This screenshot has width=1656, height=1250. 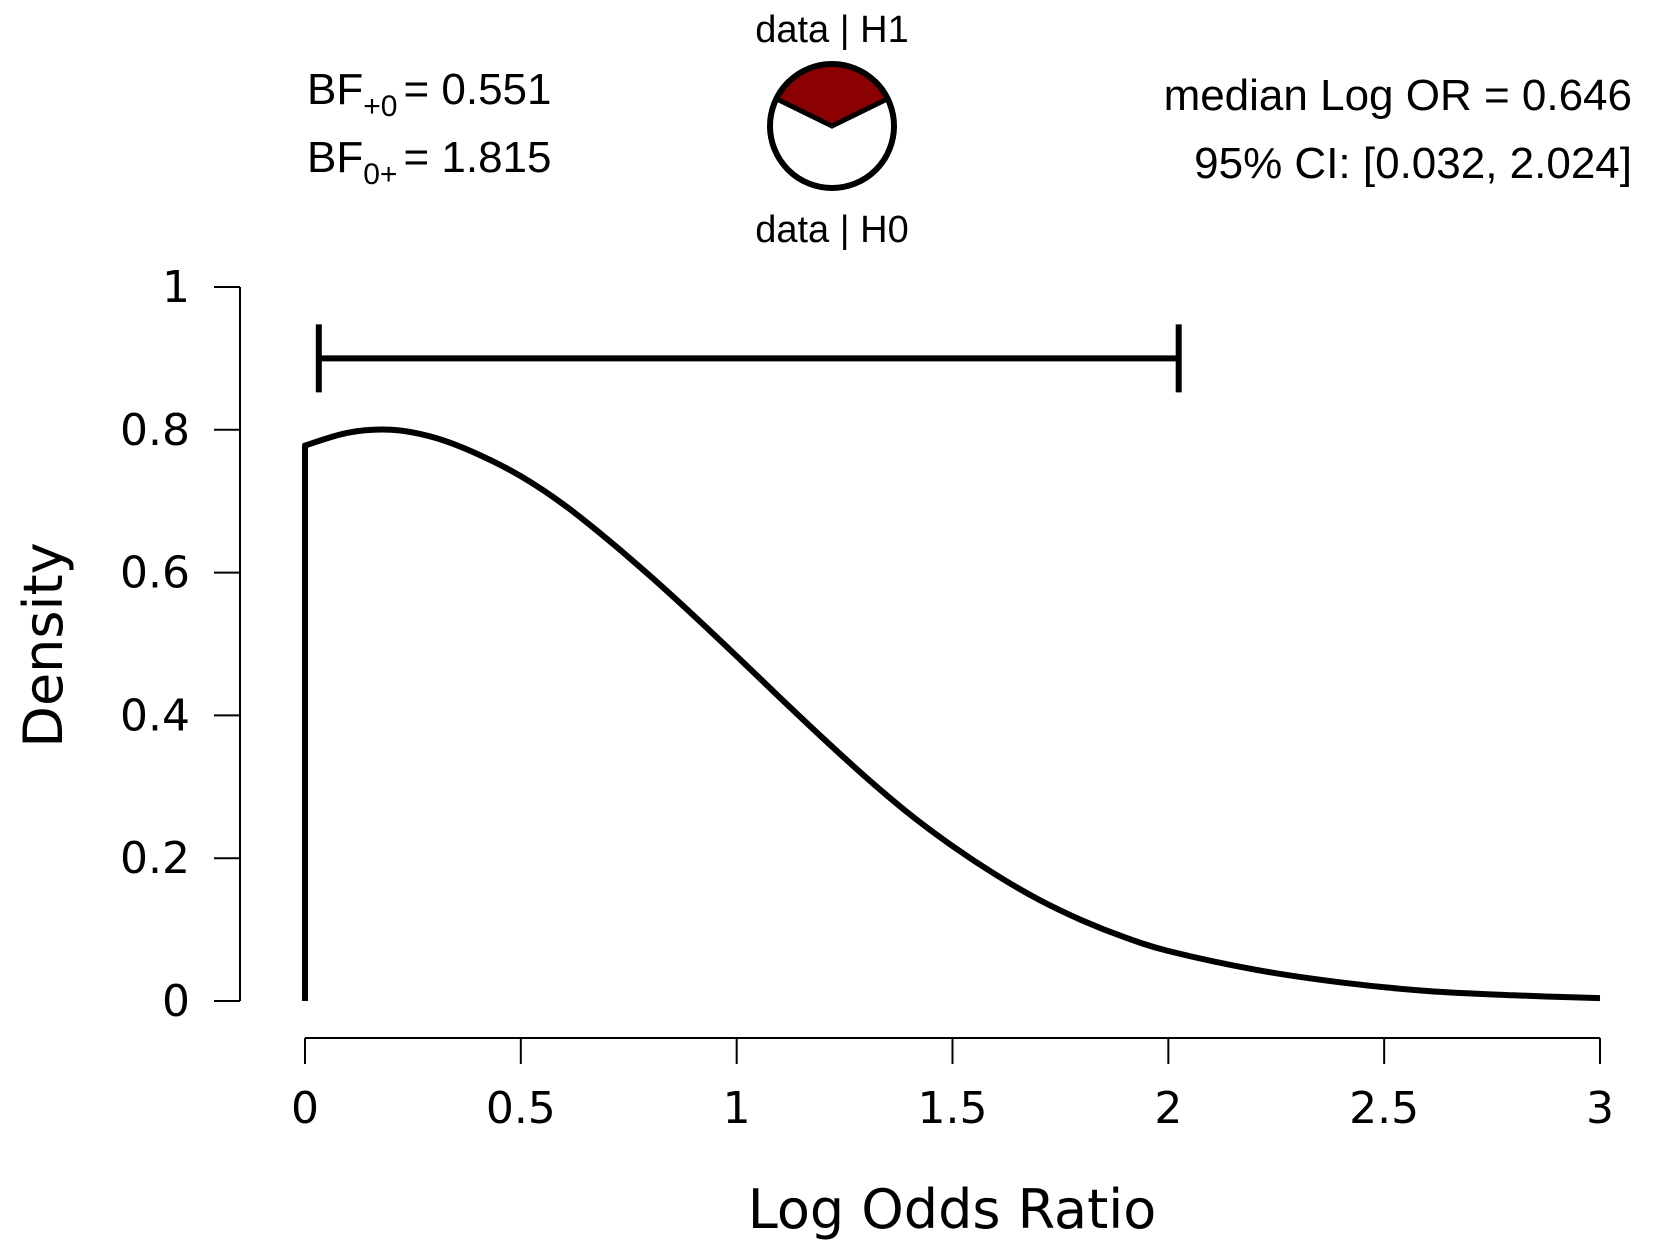 What do you see at coordinates (1384, 1108) in the screenshot?
I see `x-tick-label: 2.5` at bounding box center [1384, 1108].